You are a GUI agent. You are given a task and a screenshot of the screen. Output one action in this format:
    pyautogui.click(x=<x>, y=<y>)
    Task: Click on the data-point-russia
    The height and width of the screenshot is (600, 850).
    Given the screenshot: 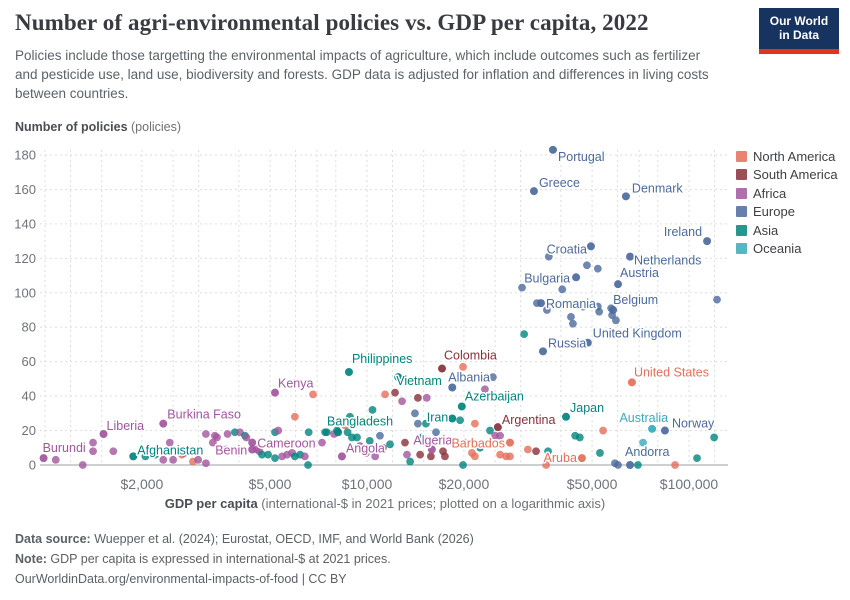 What is the action you would take?
    pyautogui.click(x=542, y=351)
    